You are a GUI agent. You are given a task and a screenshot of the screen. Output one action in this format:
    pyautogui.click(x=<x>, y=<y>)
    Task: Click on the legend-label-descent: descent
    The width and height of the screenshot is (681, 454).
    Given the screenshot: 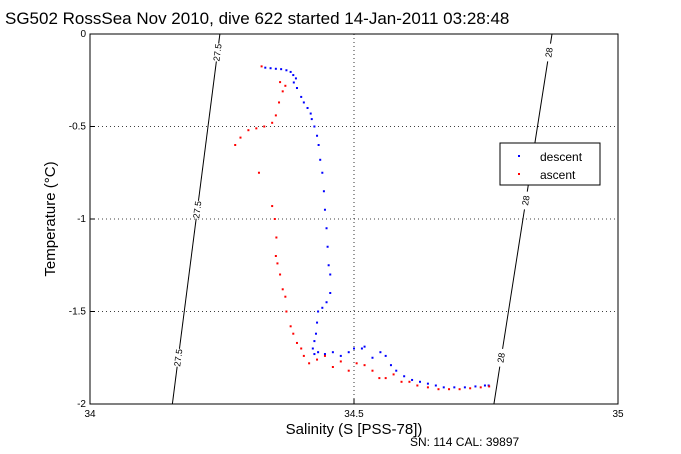 What is the action you would take?
    pyautogui.click(x=561, y=157)
    